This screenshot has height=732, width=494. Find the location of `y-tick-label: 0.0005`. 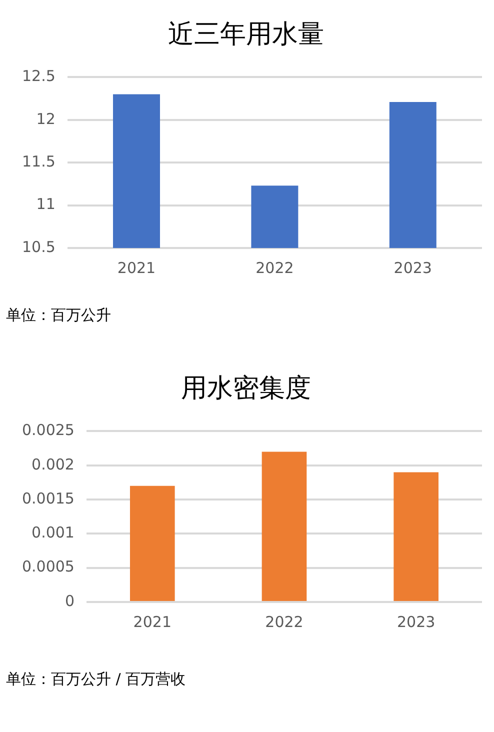

y-tick-label: 0.0005 is located at coordinates (48, 567).